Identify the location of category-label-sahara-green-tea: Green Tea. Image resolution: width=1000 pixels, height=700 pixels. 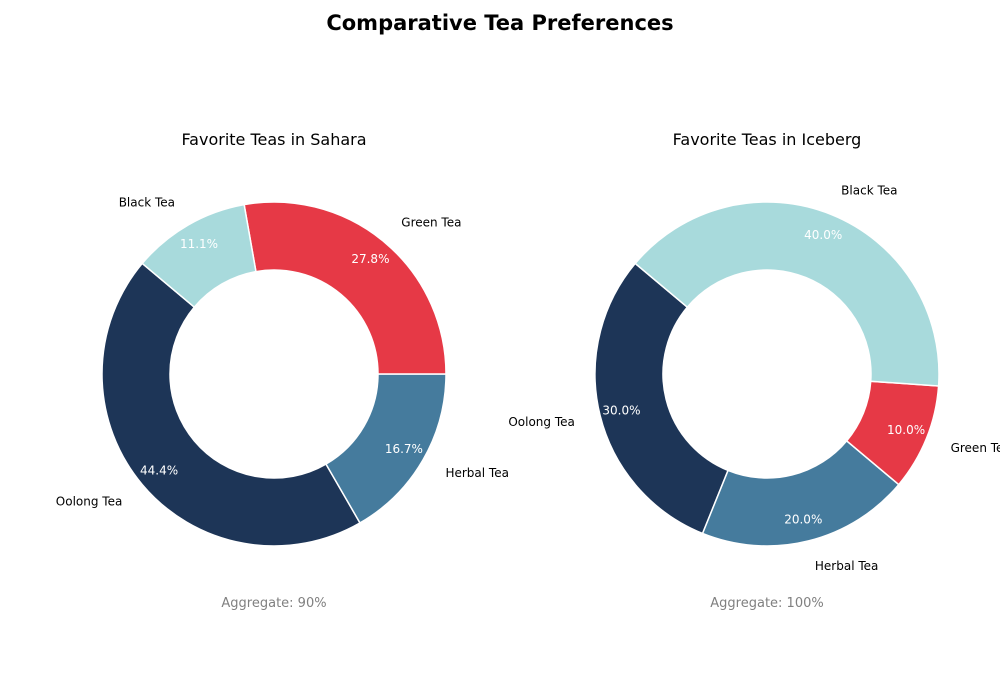
(431, 222).